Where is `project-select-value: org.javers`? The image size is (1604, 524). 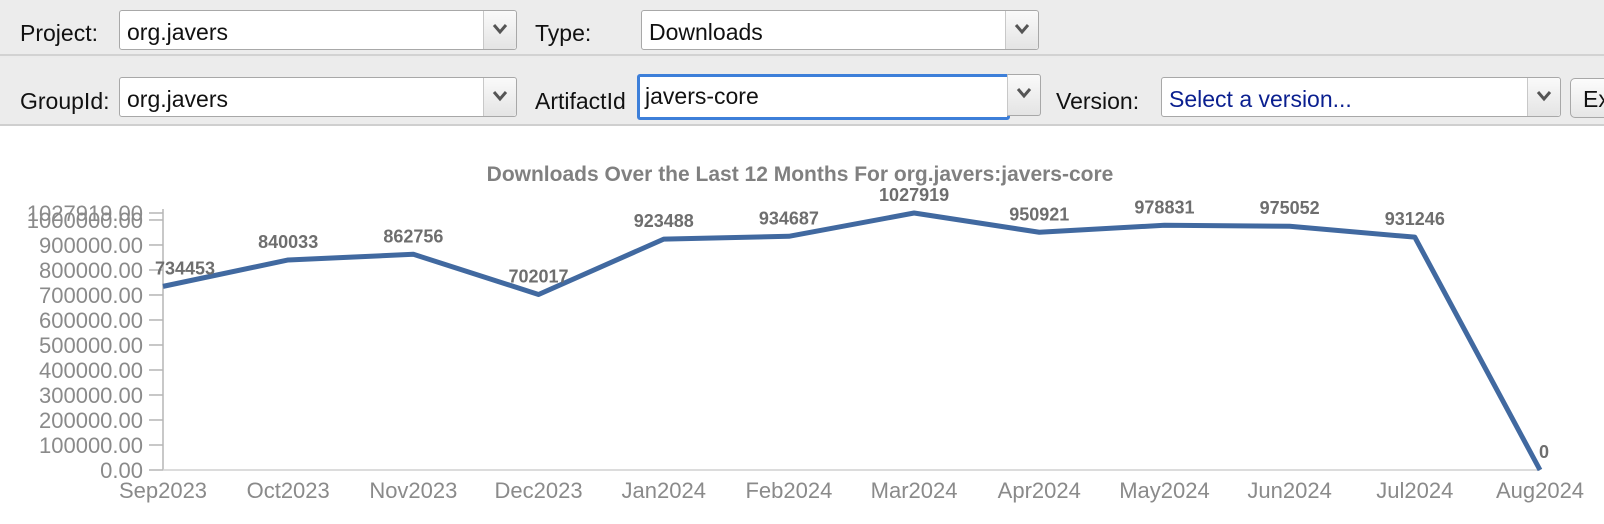
project-select-value: org.javers is located at coordinates (177, 32).